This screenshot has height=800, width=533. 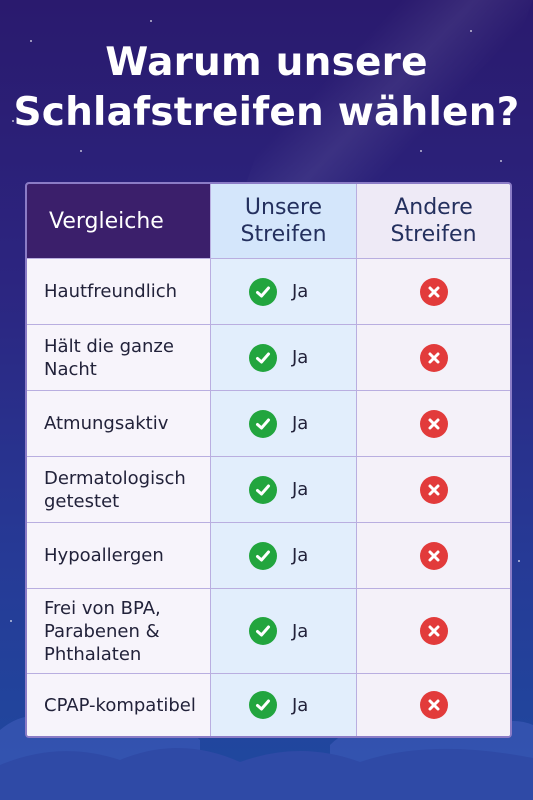 I want to click on header-ours-line-2: Streifen, so click(x=283, y=234).